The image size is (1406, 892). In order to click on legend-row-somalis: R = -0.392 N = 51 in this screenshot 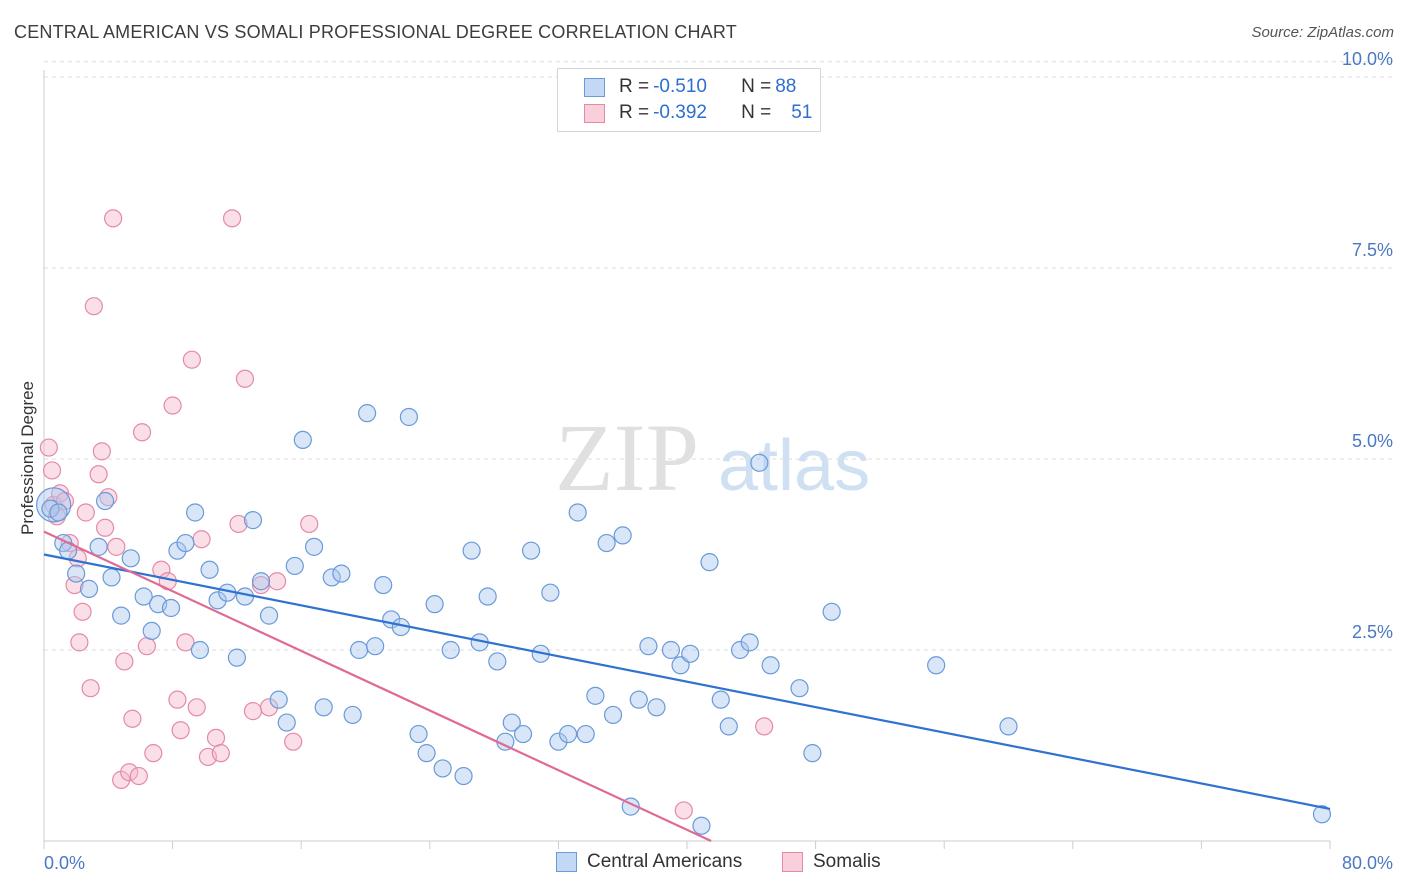, I will do `click(698, 113)`.